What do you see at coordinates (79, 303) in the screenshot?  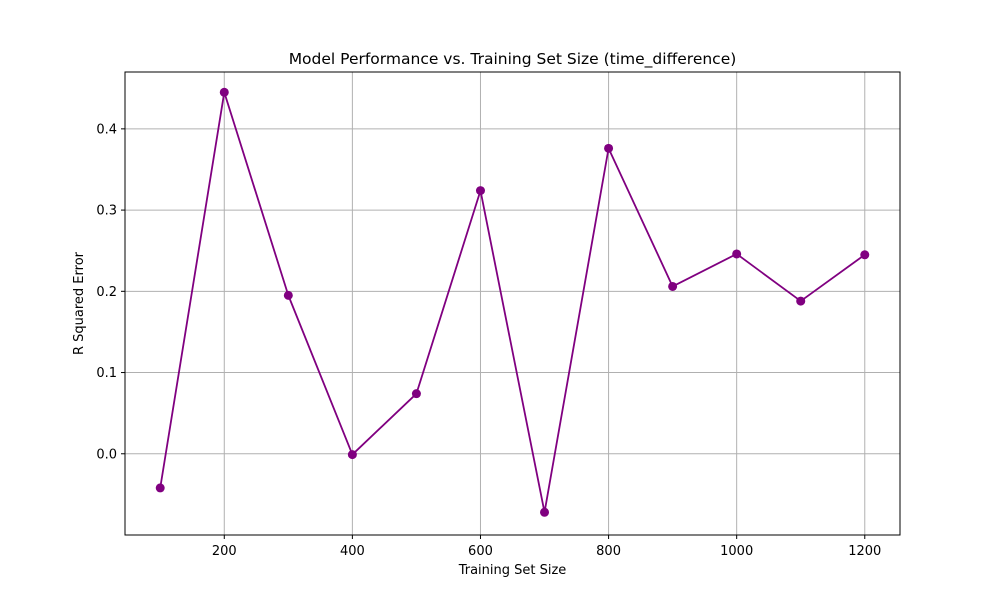 I see `y-axis-label: R Squared Error` at bounding box center [79, 303].